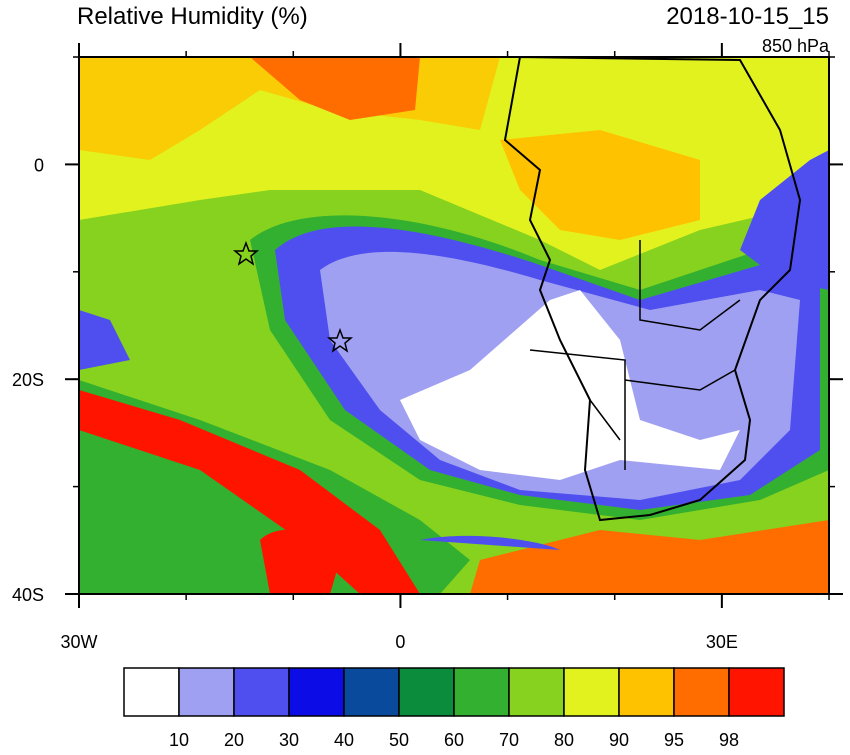 This screenshot has height=755, width=850. Describe the element at coordinates (399, 740) in the screenshot. I see `colorbar-label: 50` at that location.